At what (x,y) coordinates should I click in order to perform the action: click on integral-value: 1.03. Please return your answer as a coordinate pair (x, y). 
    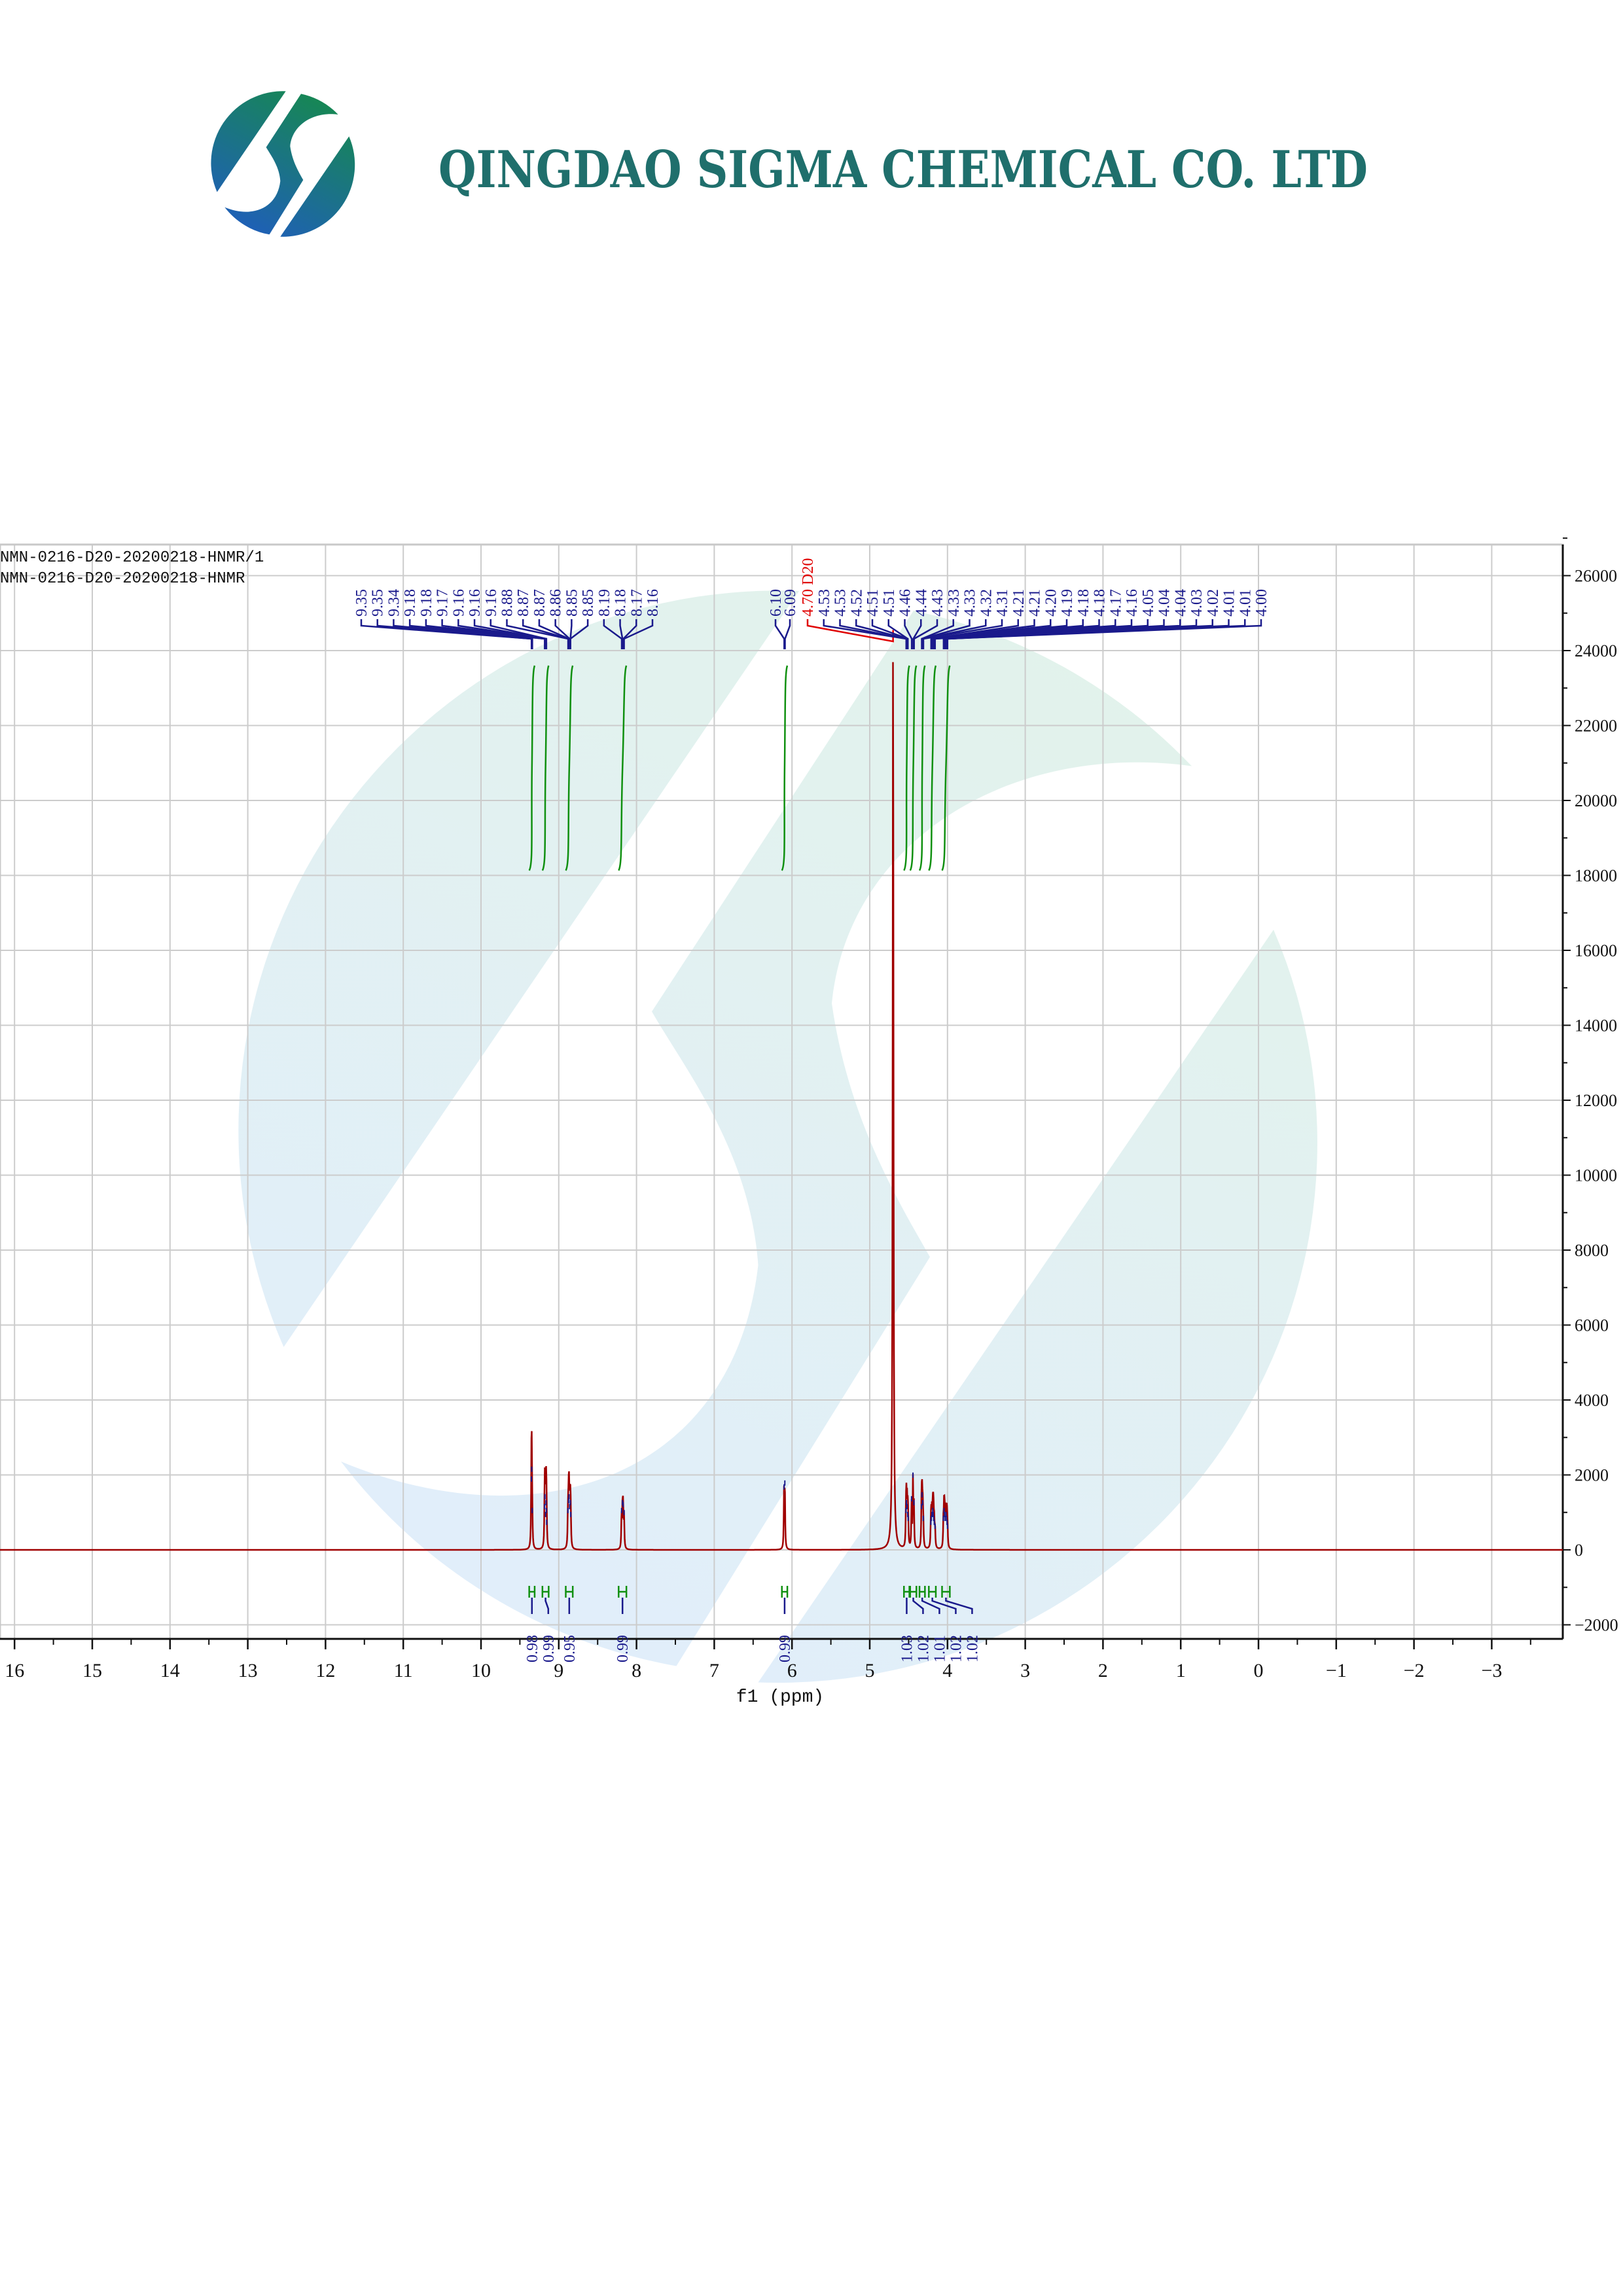
    Looking at the image, I should click on (908, 1648).